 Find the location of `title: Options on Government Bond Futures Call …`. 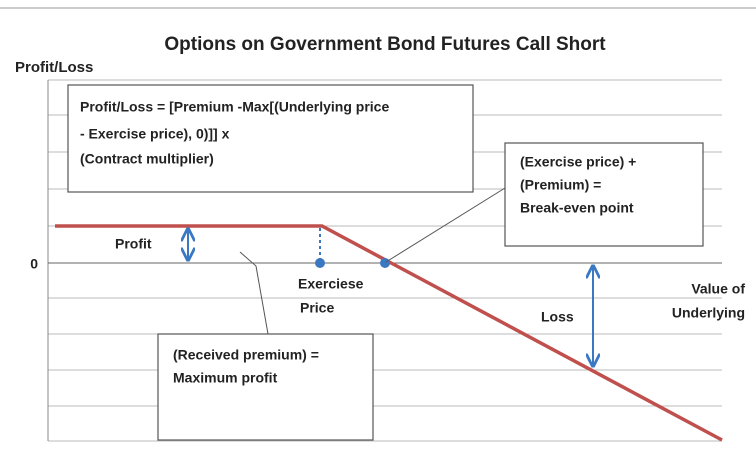

title: Options on Government Bond Futures Call … is located at coordinates (385, 44).